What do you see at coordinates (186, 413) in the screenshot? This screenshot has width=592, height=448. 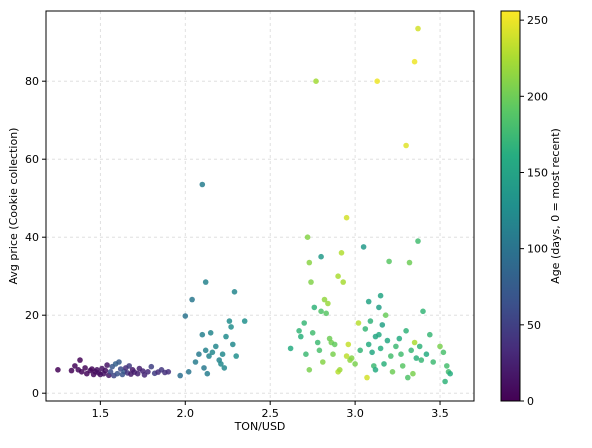 I see `x-tick-label: 2.0` at bounding box center [186, 413].